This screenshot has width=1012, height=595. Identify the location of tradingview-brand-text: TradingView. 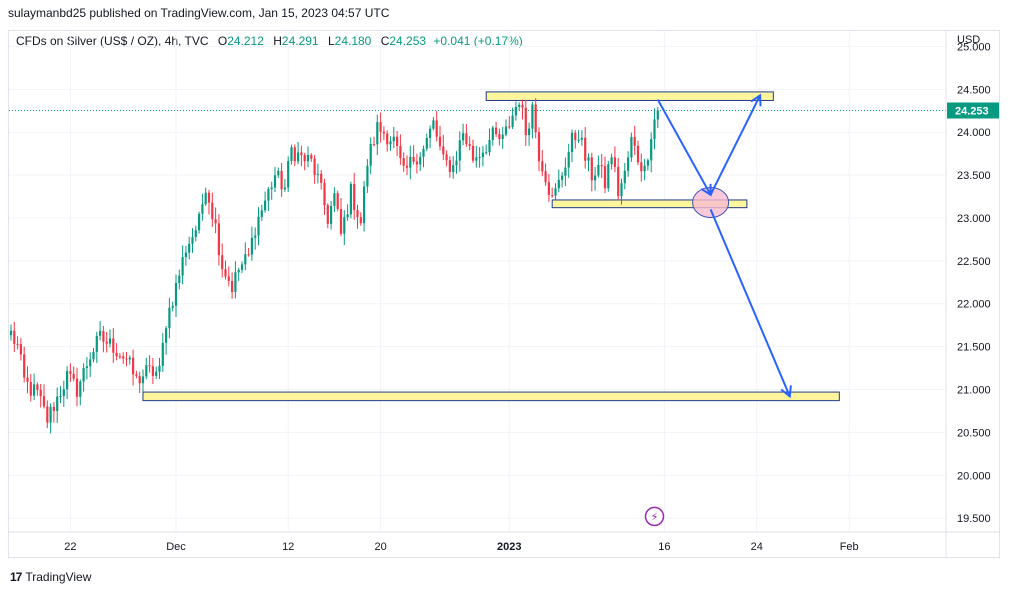
(58, 577).